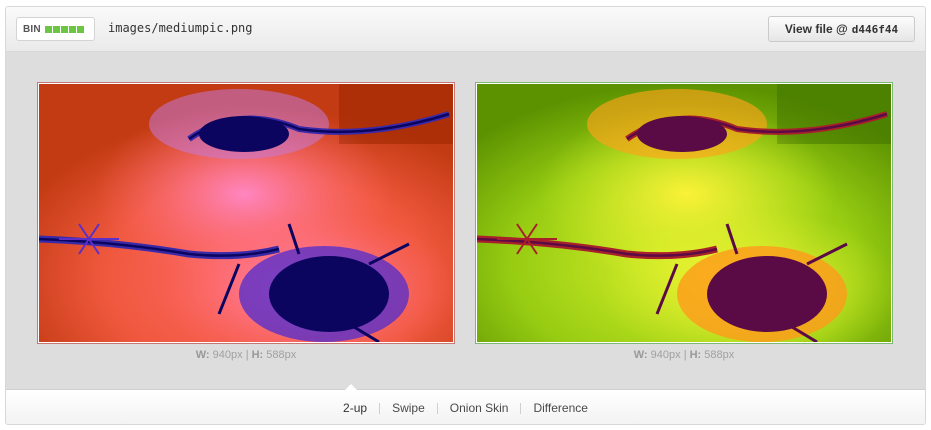 The image size is (931, 430). I want to click on view-mode-switcher: 2-up Swipe Onion Skin Difference, so click(465, 404).